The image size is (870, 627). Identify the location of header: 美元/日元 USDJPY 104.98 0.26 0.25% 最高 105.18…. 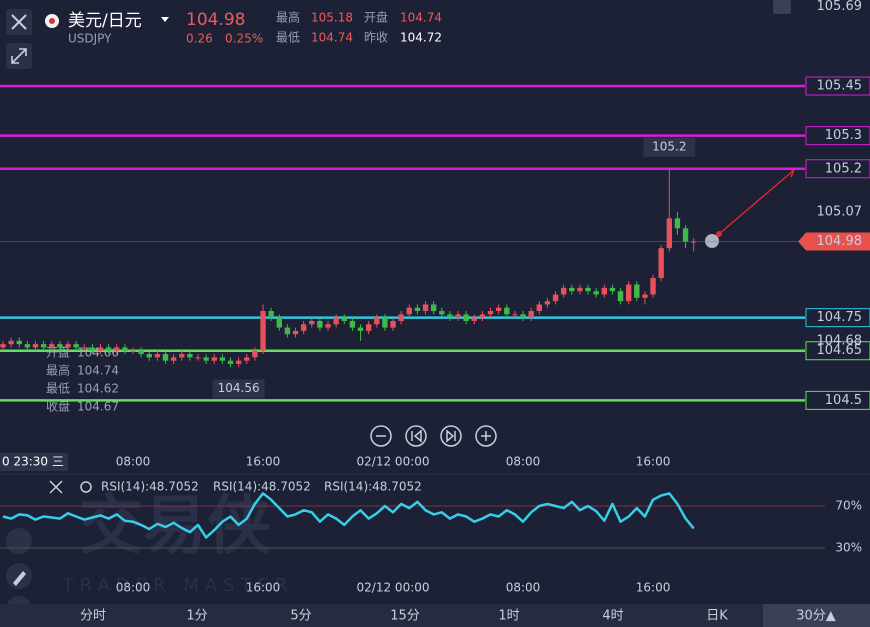
(243, 28).